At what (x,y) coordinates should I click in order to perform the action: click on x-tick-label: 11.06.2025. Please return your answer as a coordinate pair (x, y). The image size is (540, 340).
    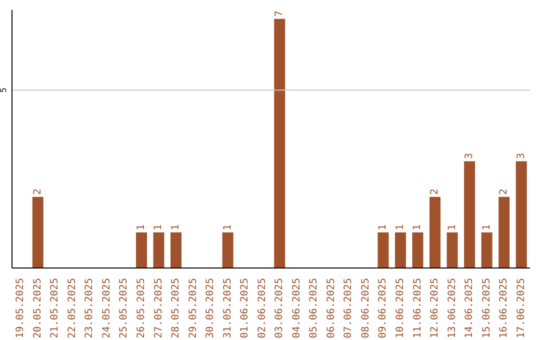
    Looking at the image, I should click on (418, 308).